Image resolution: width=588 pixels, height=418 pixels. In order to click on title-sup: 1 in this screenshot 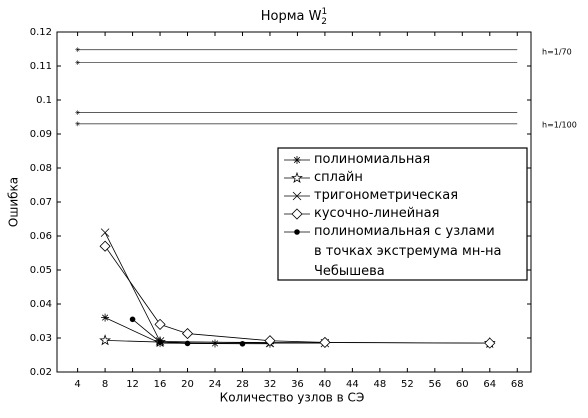, I will do `click(325, 12)`.